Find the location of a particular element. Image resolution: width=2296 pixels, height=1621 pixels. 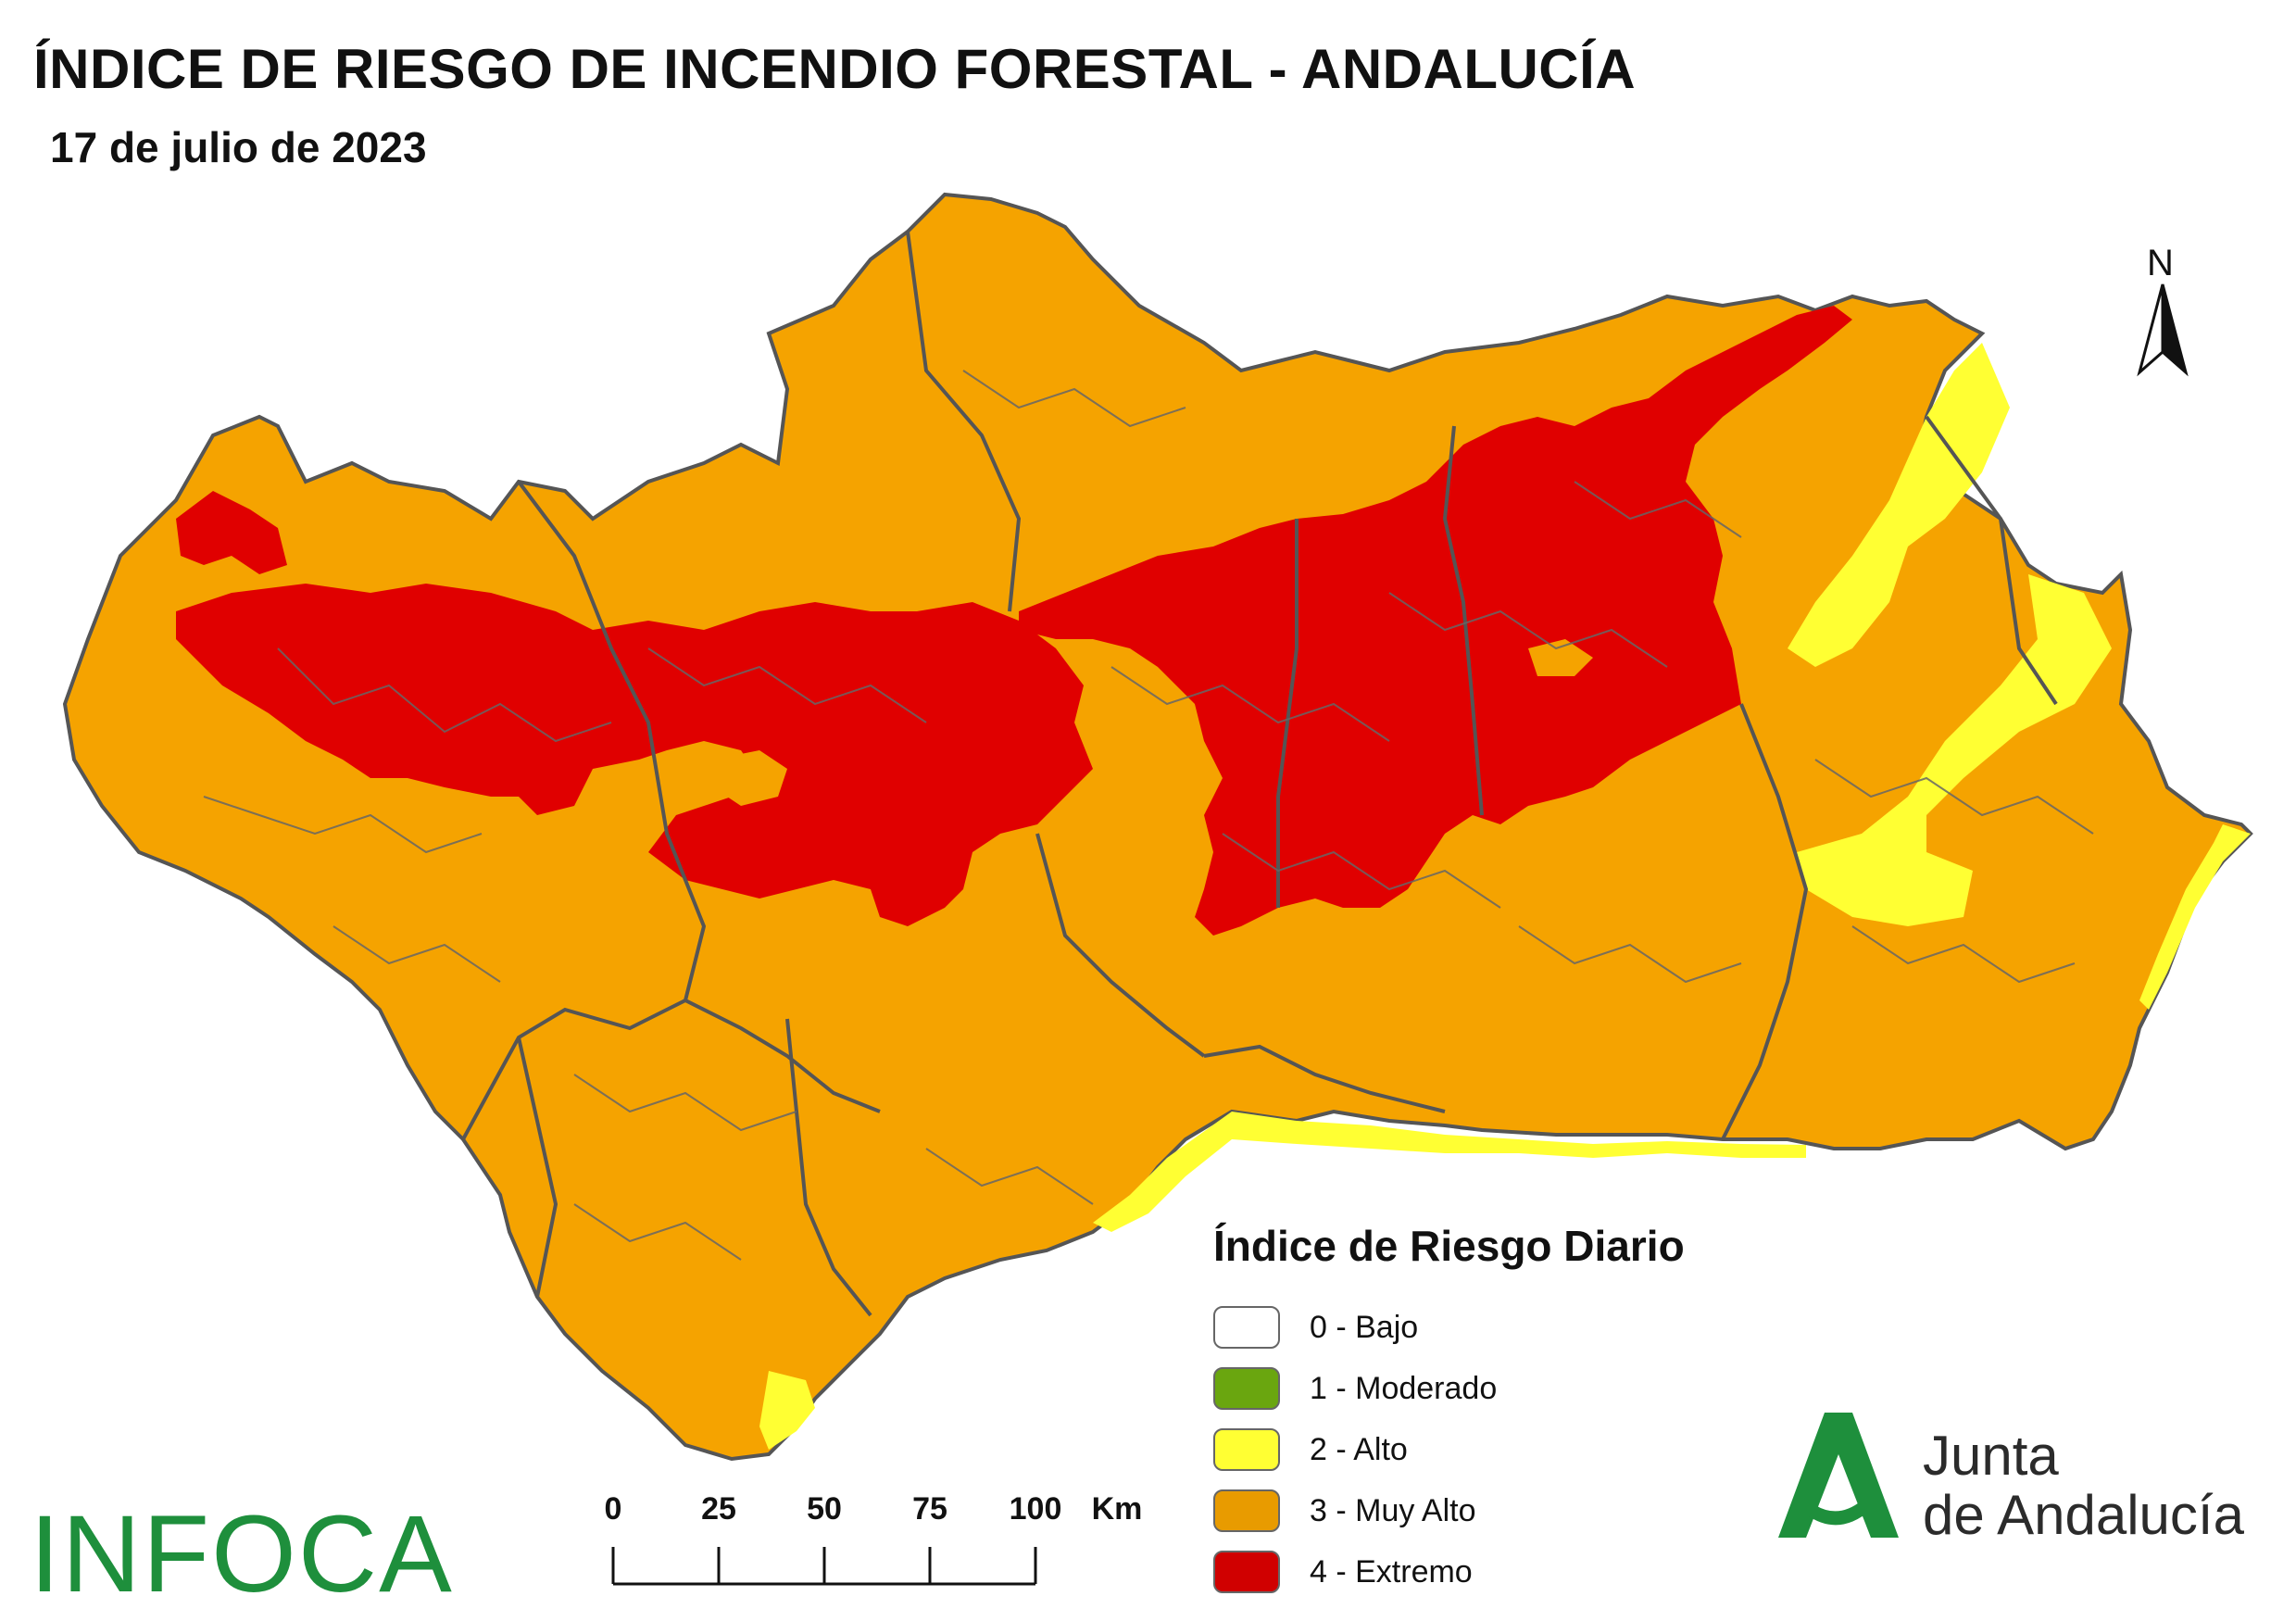

legend-item-moderado: 1 - Moderado is located at coordinates (1449, 1388).